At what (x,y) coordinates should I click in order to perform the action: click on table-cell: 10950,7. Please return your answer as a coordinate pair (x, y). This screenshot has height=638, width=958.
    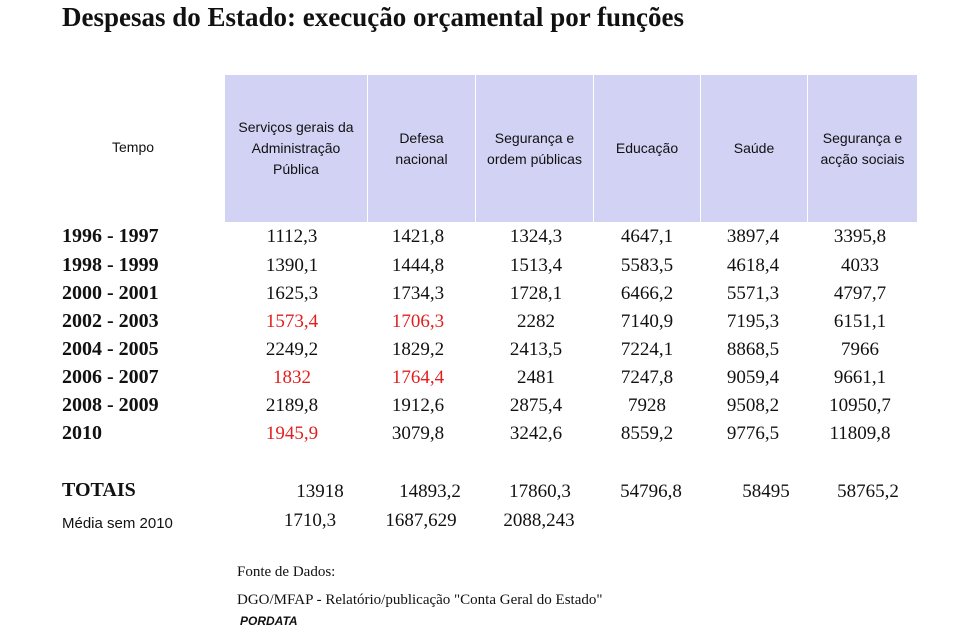
    Looking at the image, I should click on (860, 405).